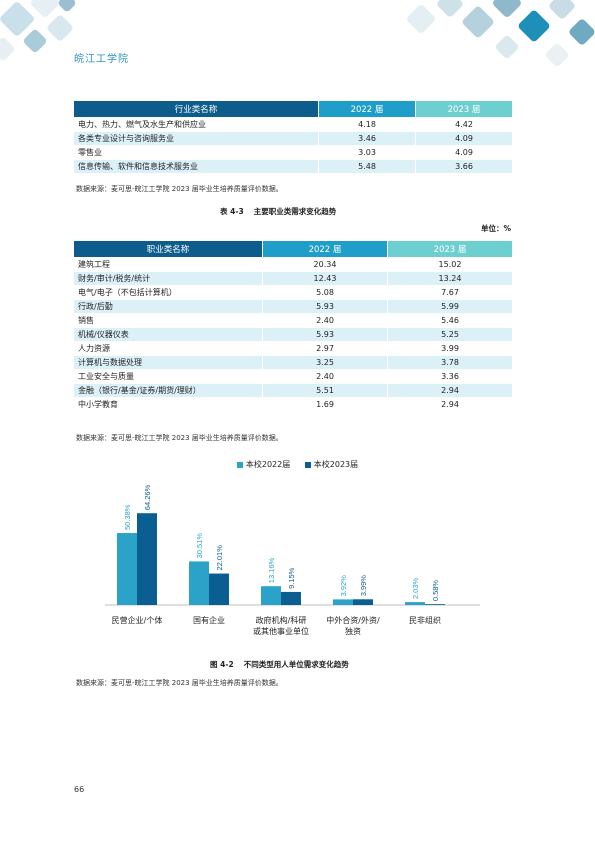 Image resolution: width=595 pixels, height=842 pixels. I want to click on category-label: 或其他事业单位, so click(281, 631).